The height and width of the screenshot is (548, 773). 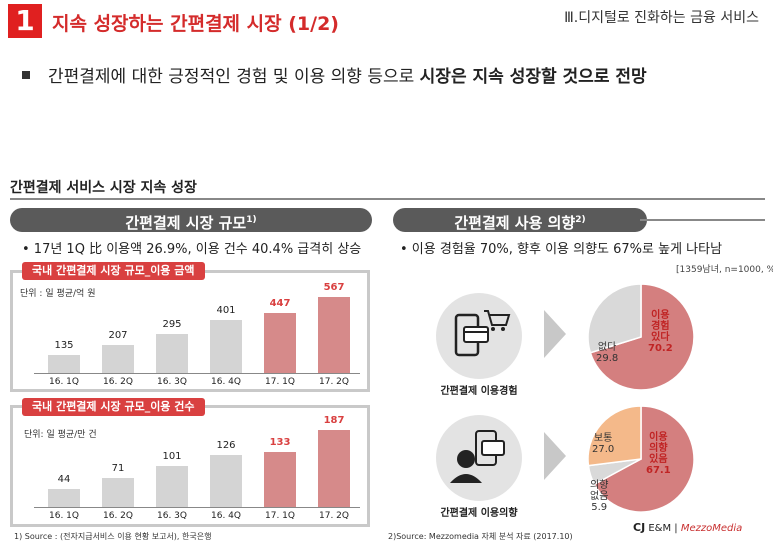 What do you see at coordinates (658, 454) in the screenshot?
I see `pie-slice-label: 이용 의향 있음 67.1` at bounding box center [658, 454].